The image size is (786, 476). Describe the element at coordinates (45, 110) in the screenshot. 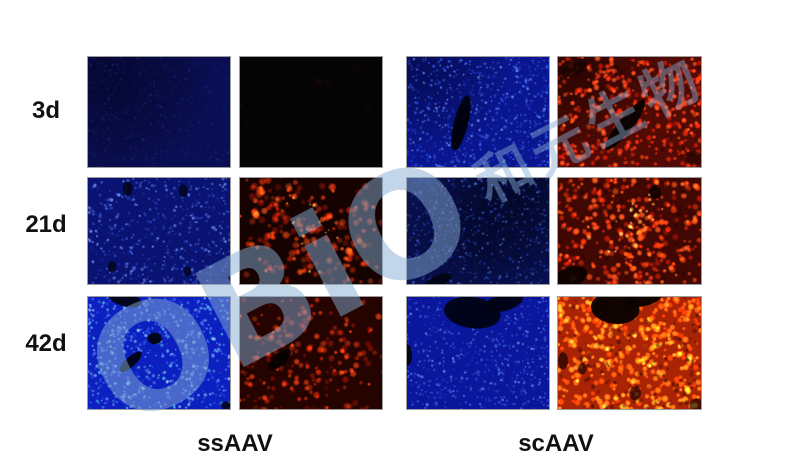

I see `row-label-3d: 3d` at that location.